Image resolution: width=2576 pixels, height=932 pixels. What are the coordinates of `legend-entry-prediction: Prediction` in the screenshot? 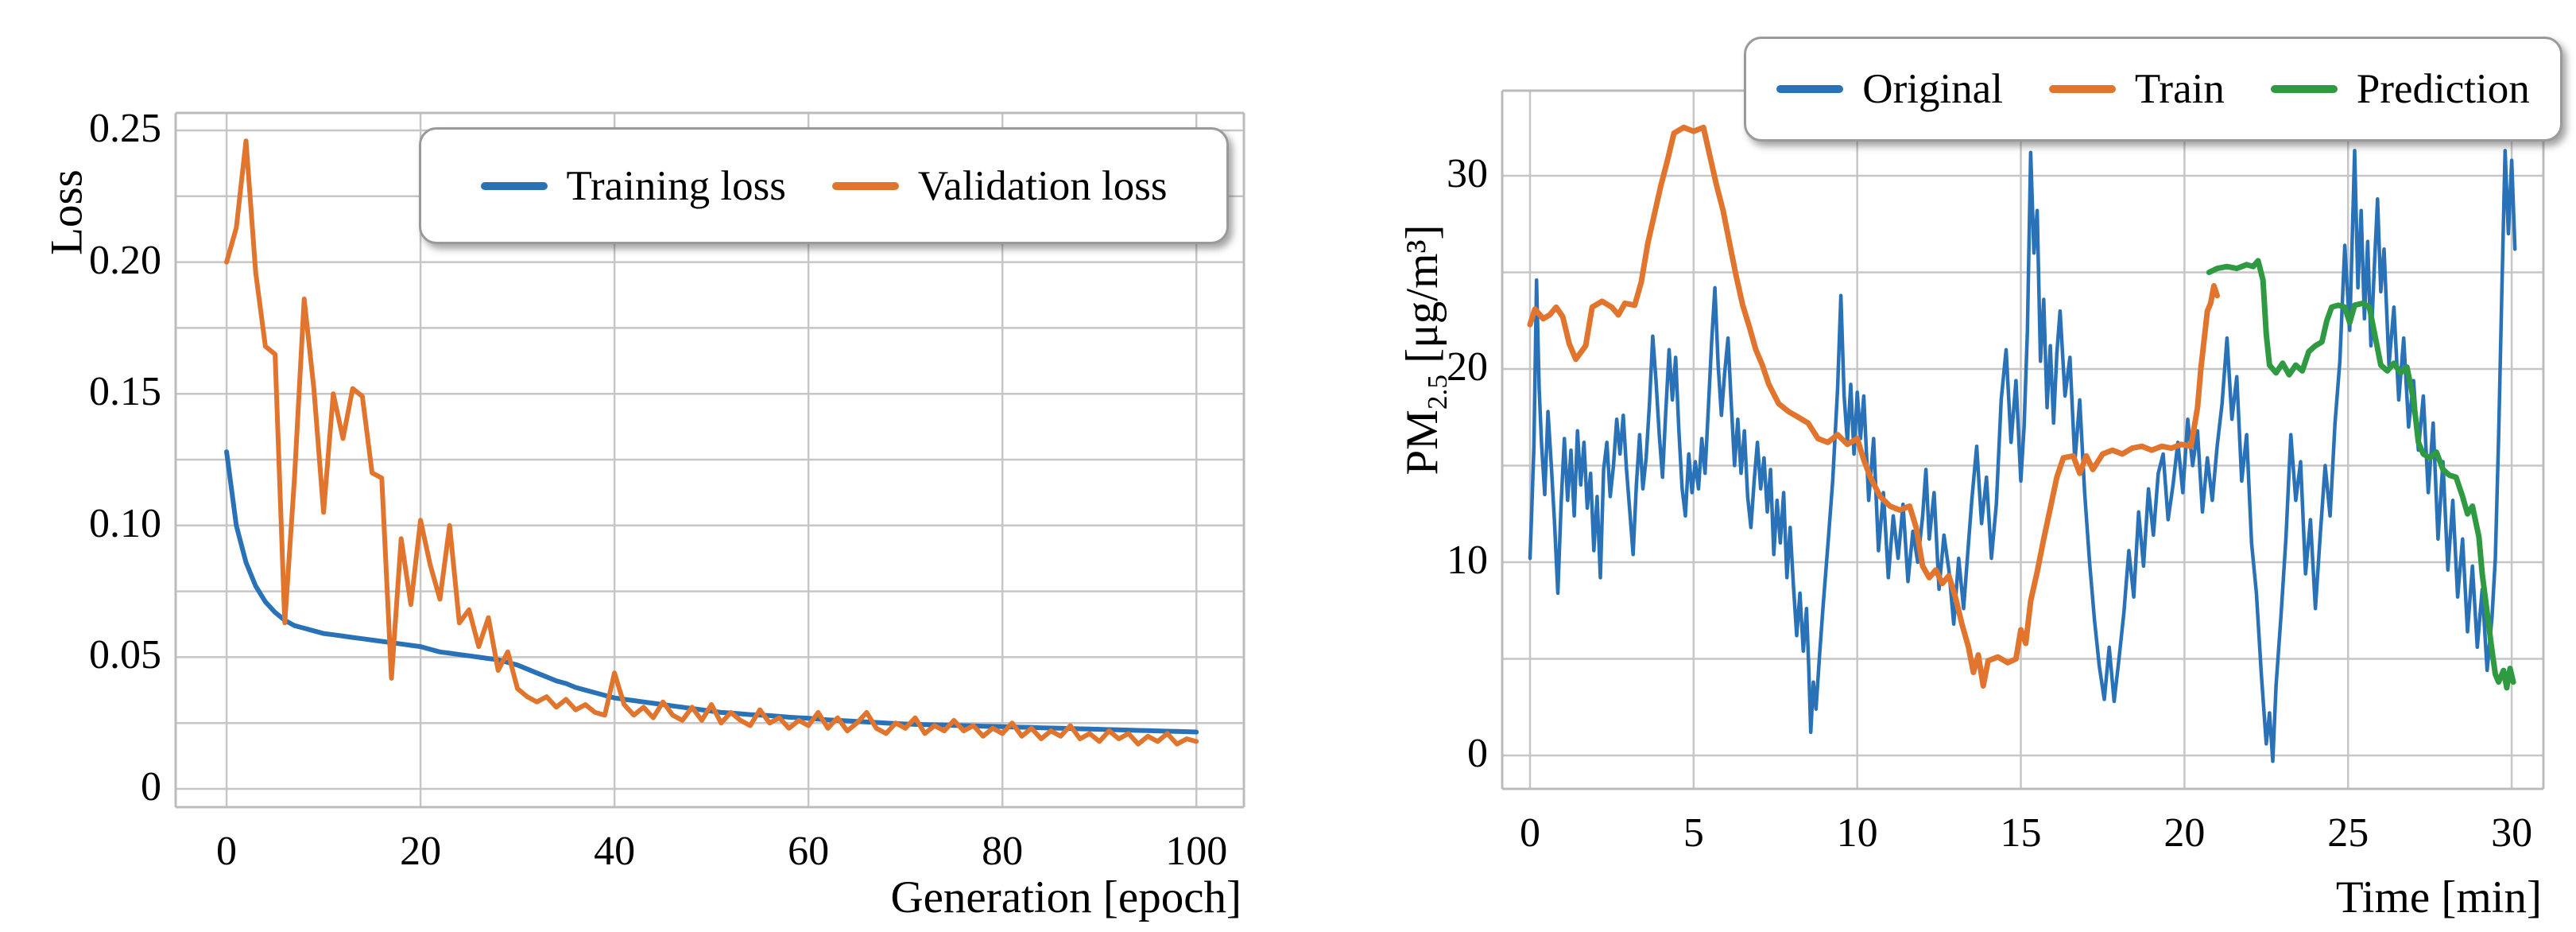 It's located at (2400, 89).